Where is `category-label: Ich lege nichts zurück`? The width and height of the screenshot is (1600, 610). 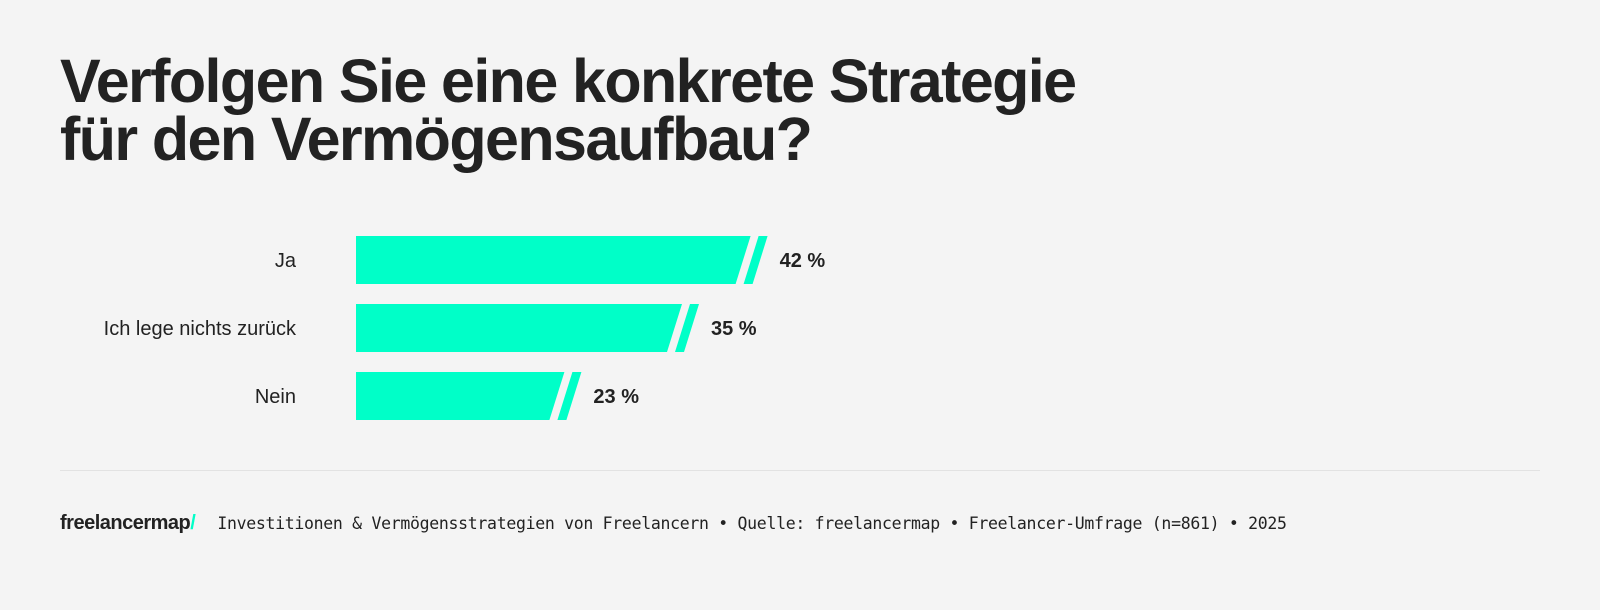 category-label: Ich lege nichts zurück is located at coordinates (200, 329).